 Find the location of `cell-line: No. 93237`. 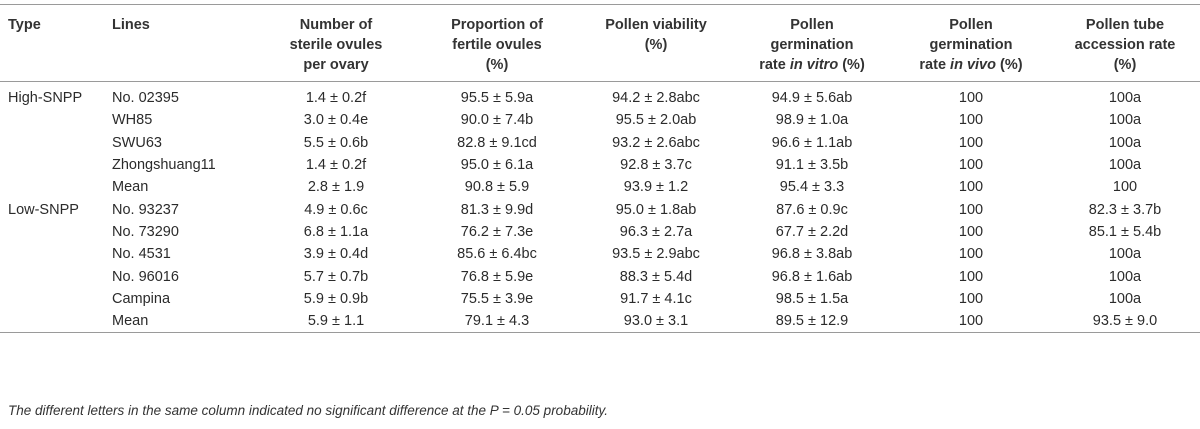

cell-line: No. 93237 is located at coordinates (145, 209).